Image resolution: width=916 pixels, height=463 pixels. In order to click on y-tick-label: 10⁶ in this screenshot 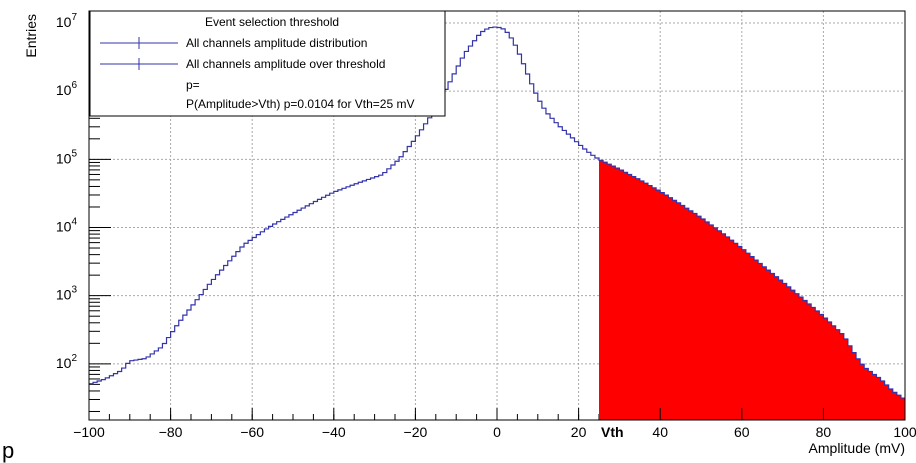, I will do `click(67, 89)`.